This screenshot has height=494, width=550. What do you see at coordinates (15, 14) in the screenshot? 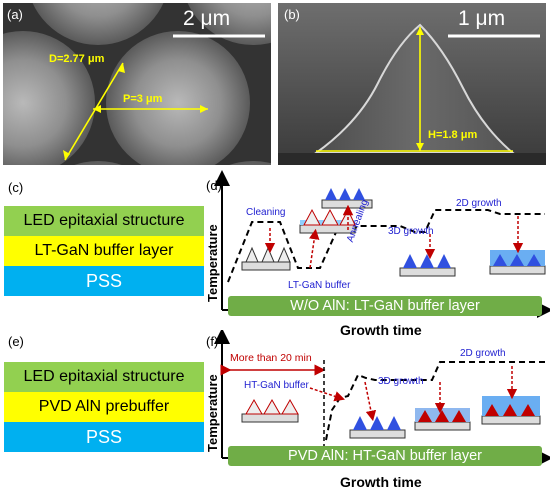
I see `panel-label-a: (a)` at bounding box center [15, 14].